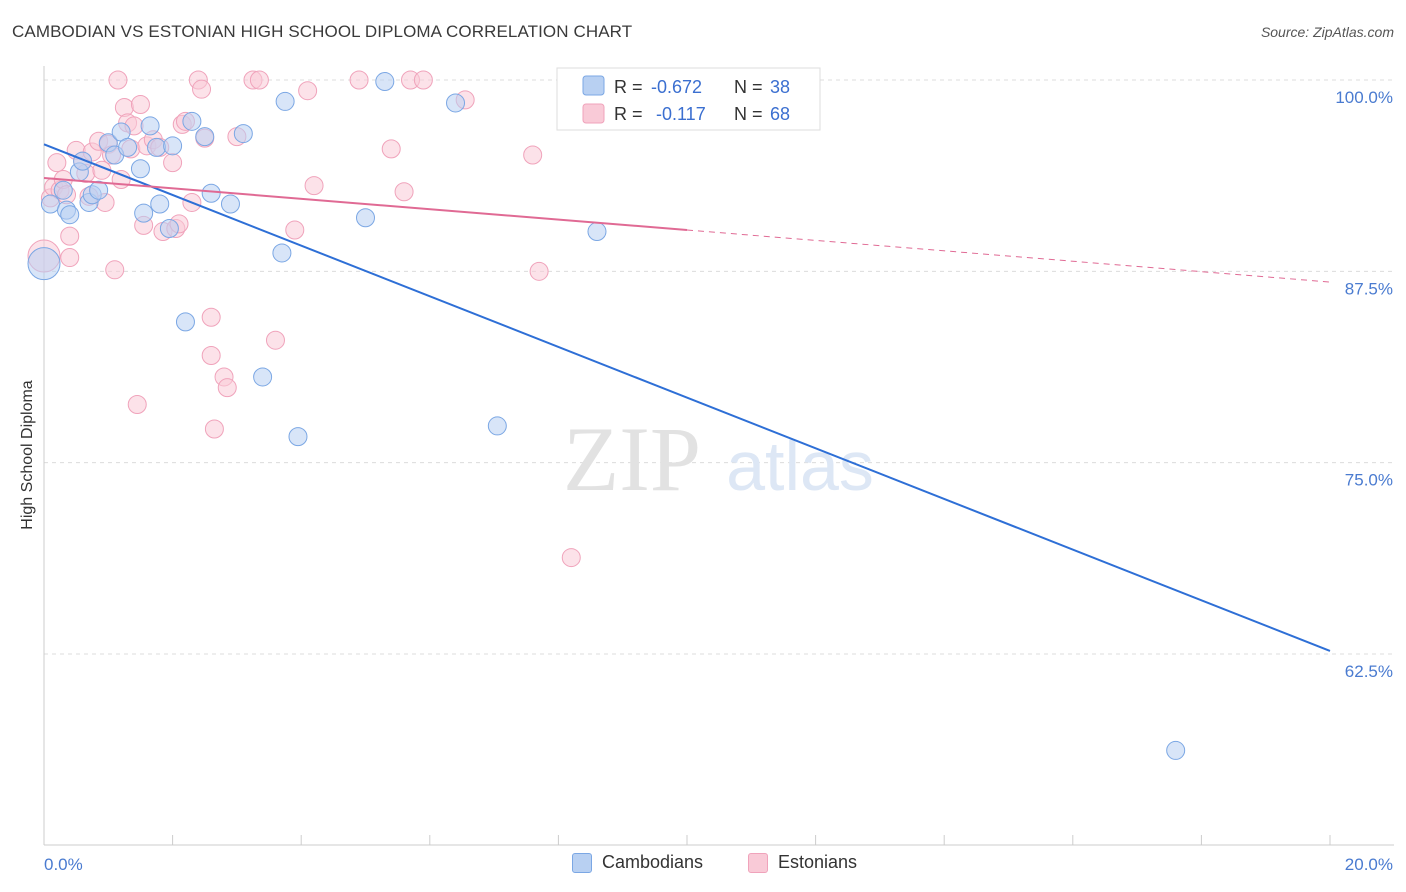 This screenshot has height=892, width=1406. I want to click on estonians-trend-line, so click(365, 204).